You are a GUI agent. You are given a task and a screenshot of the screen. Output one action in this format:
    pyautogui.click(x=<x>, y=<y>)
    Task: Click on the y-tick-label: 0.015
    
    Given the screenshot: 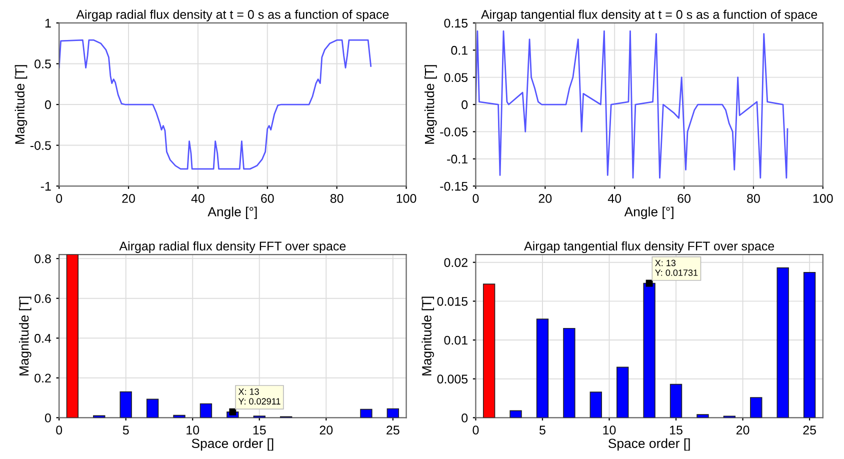 What is the action you would take?
    pyautogui.click(x=452, y=301)
    